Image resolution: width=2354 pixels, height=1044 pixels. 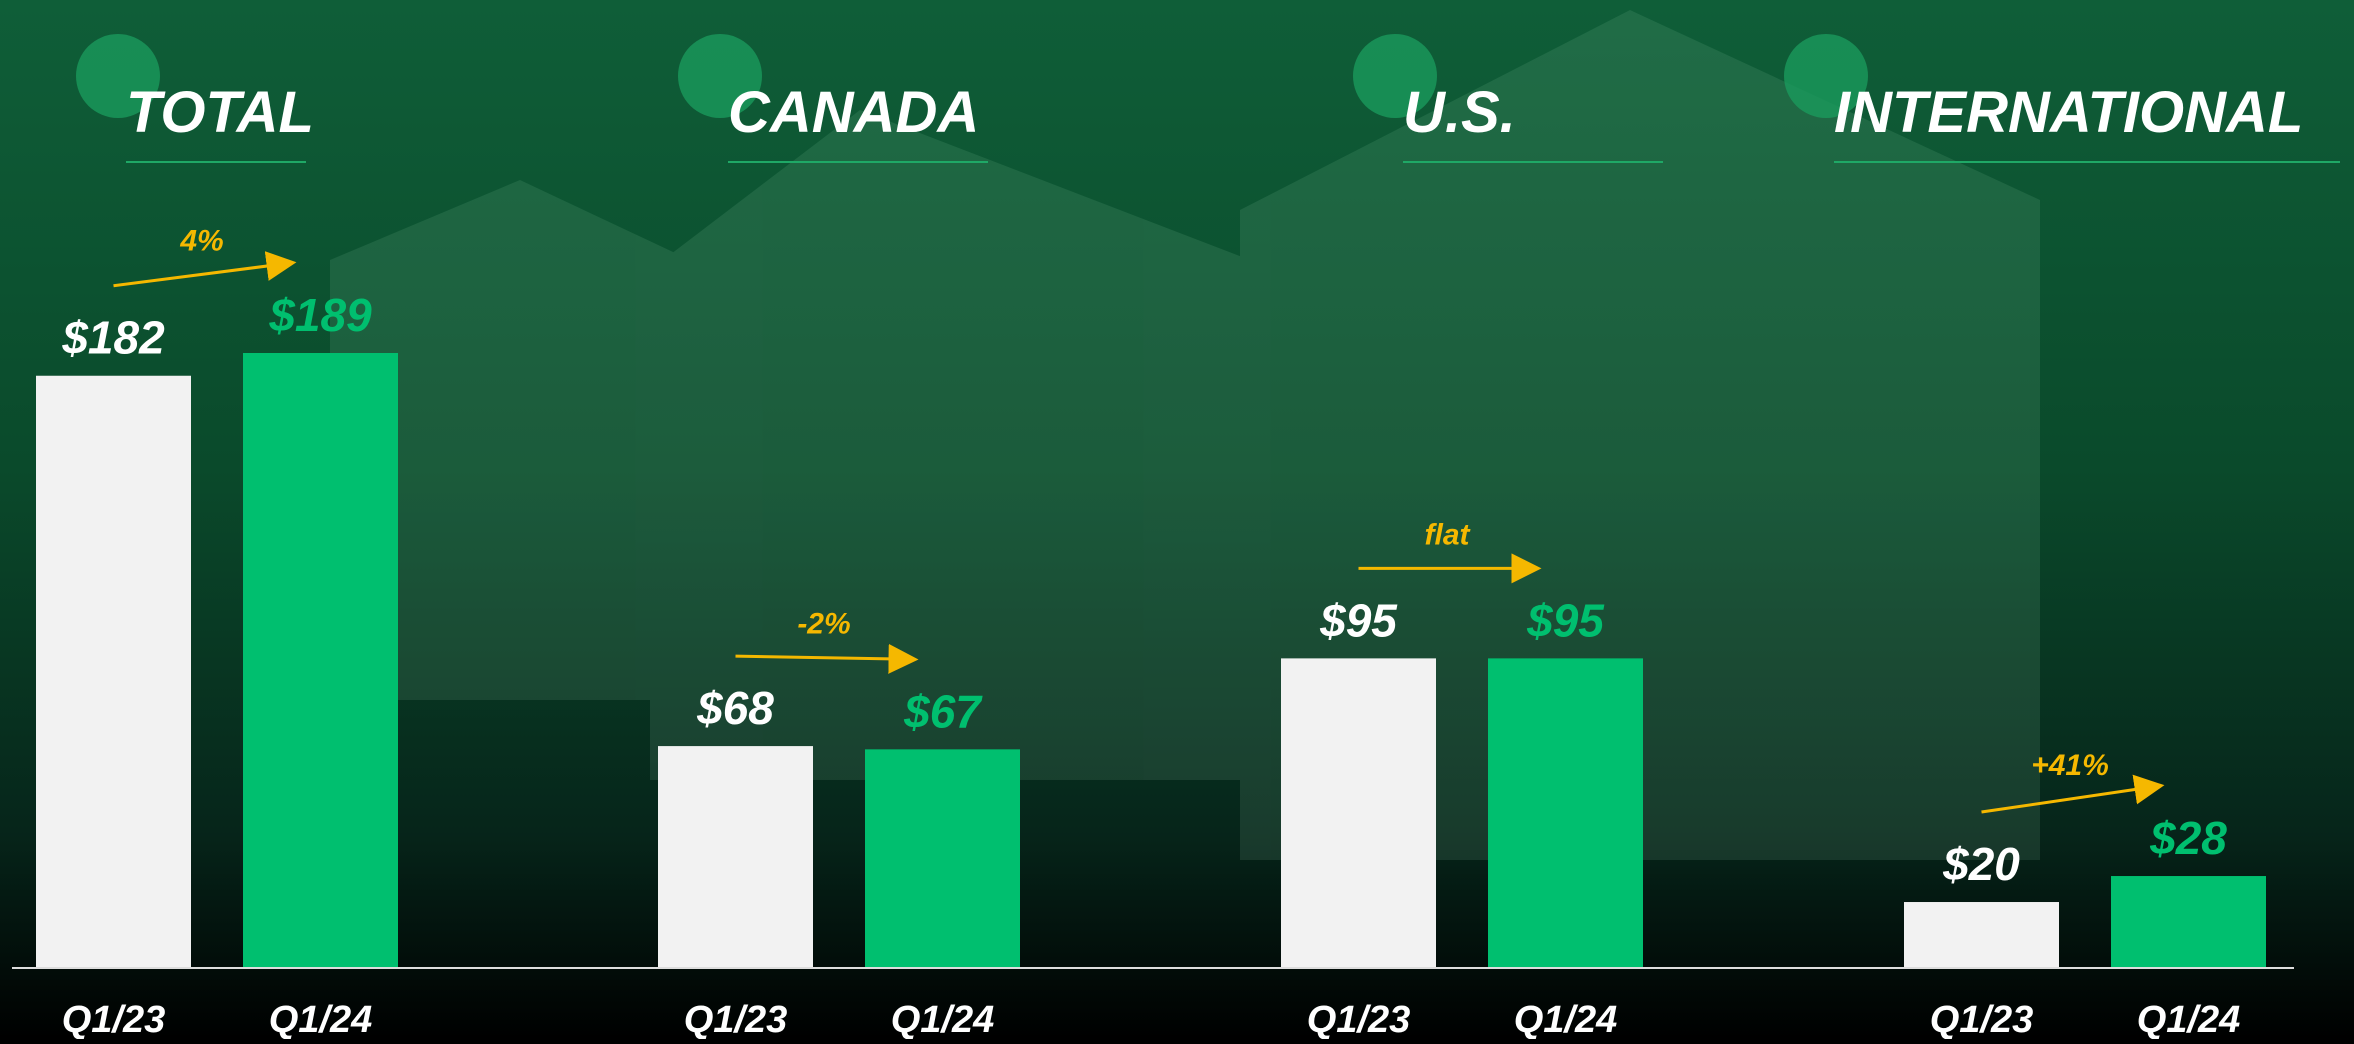 What do you see at coordinates (1448, 534) in the screenshot?
I see `change-label: flat` at bounding box center [1448, 534].